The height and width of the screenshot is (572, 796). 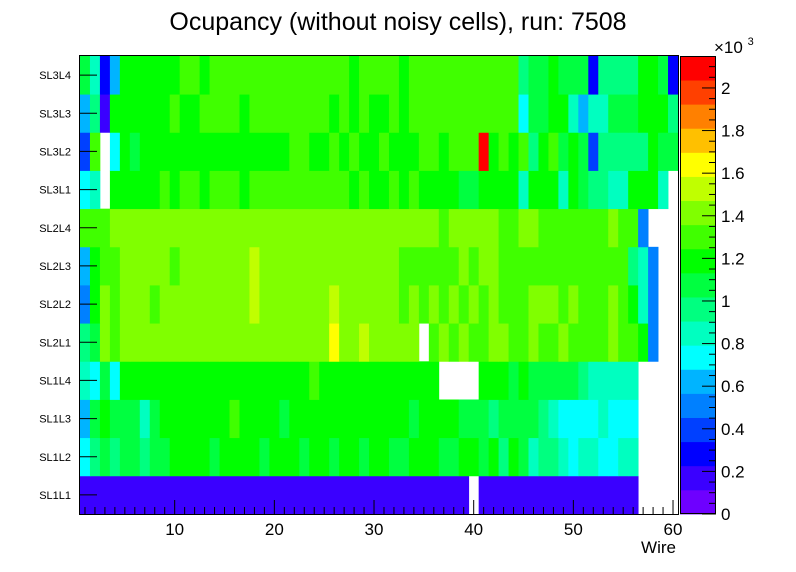 What do you see at coordinates (55, 191) in the screenshot?
I see `layer-label: SL3L1` at bounding box center [55, 191].